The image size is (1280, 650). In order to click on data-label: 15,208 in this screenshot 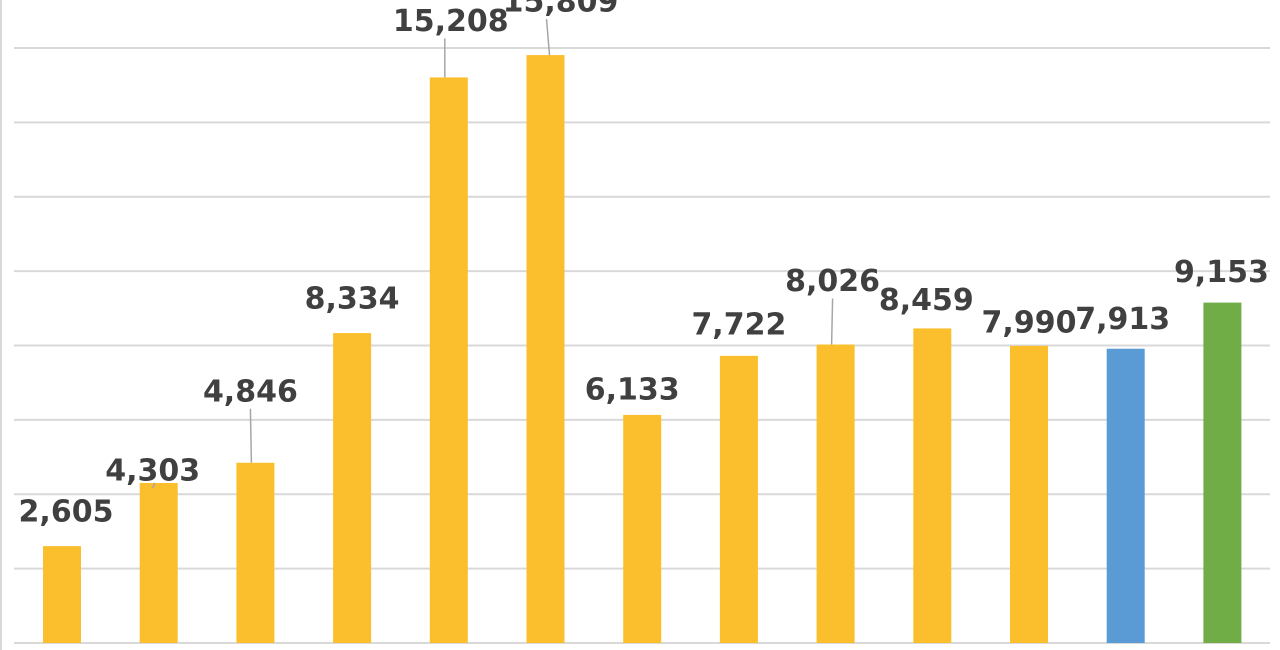, I will do `click(451, 21)`.